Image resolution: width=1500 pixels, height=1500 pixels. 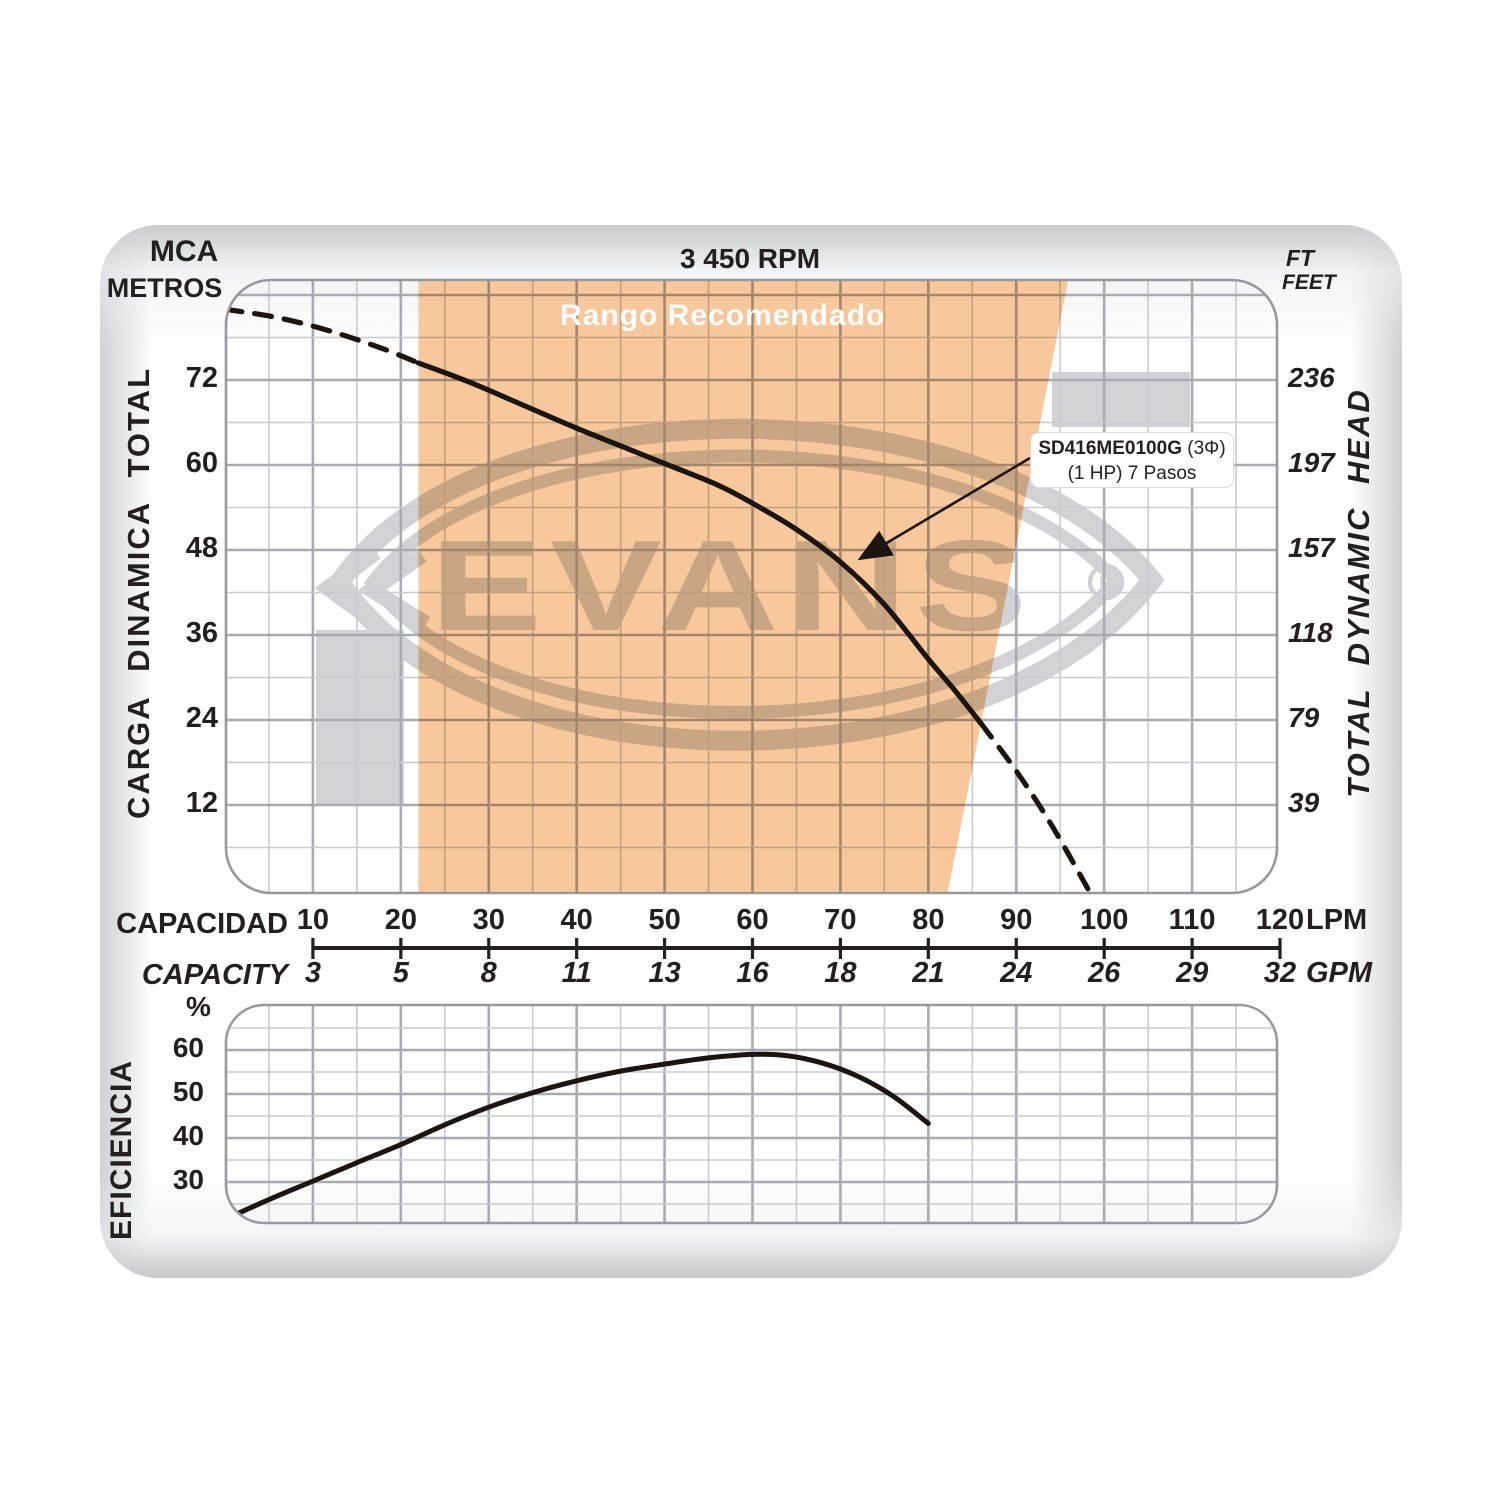 What do you see at coordinates (1106, 584) in the screenshot?
I see `registered-mark: R` at bounding box center [1106, 584].